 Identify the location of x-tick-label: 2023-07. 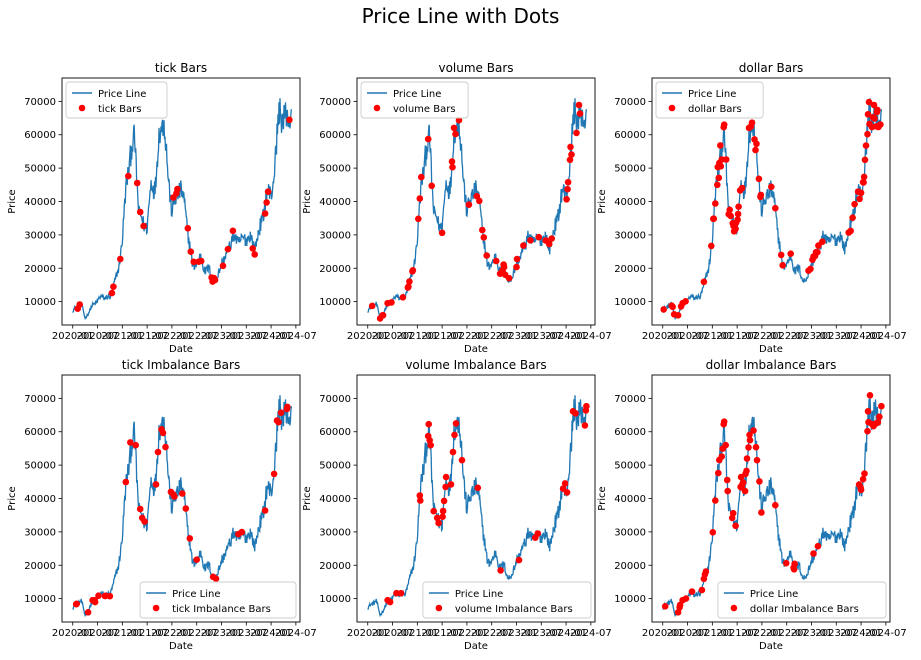
(541, 336).